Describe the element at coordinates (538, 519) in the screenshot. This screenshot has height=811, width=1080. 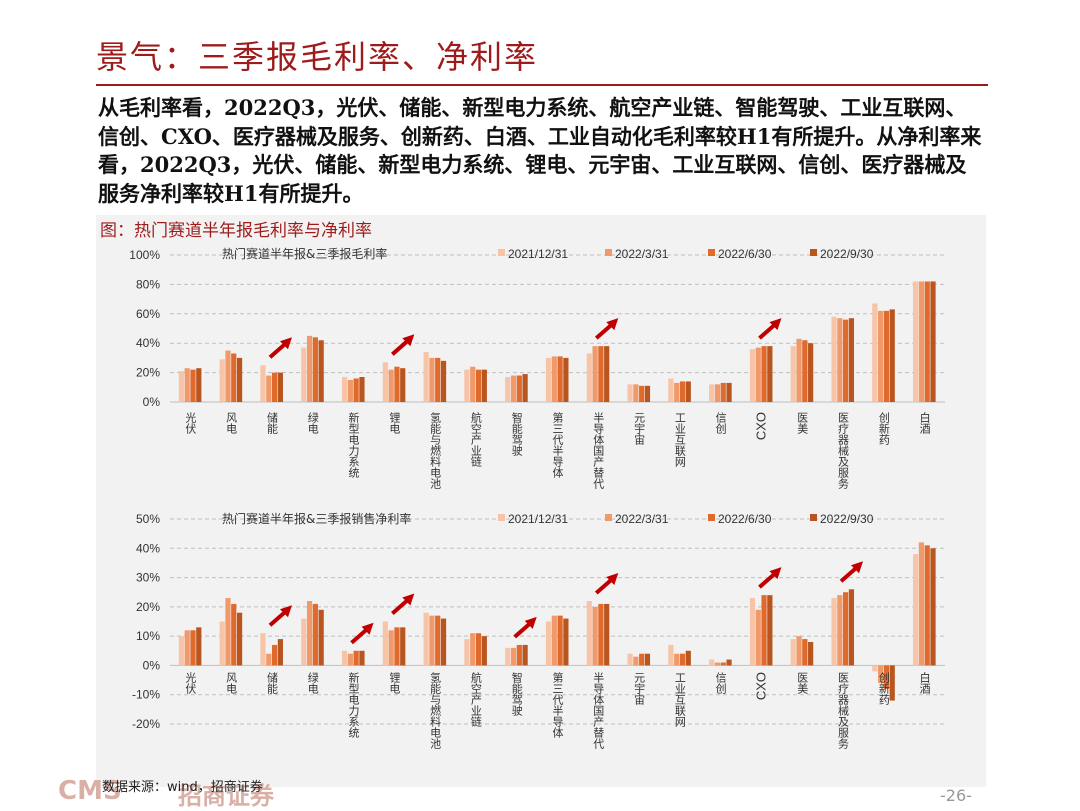
I see `legend-label: 2021/12/31` at that location.